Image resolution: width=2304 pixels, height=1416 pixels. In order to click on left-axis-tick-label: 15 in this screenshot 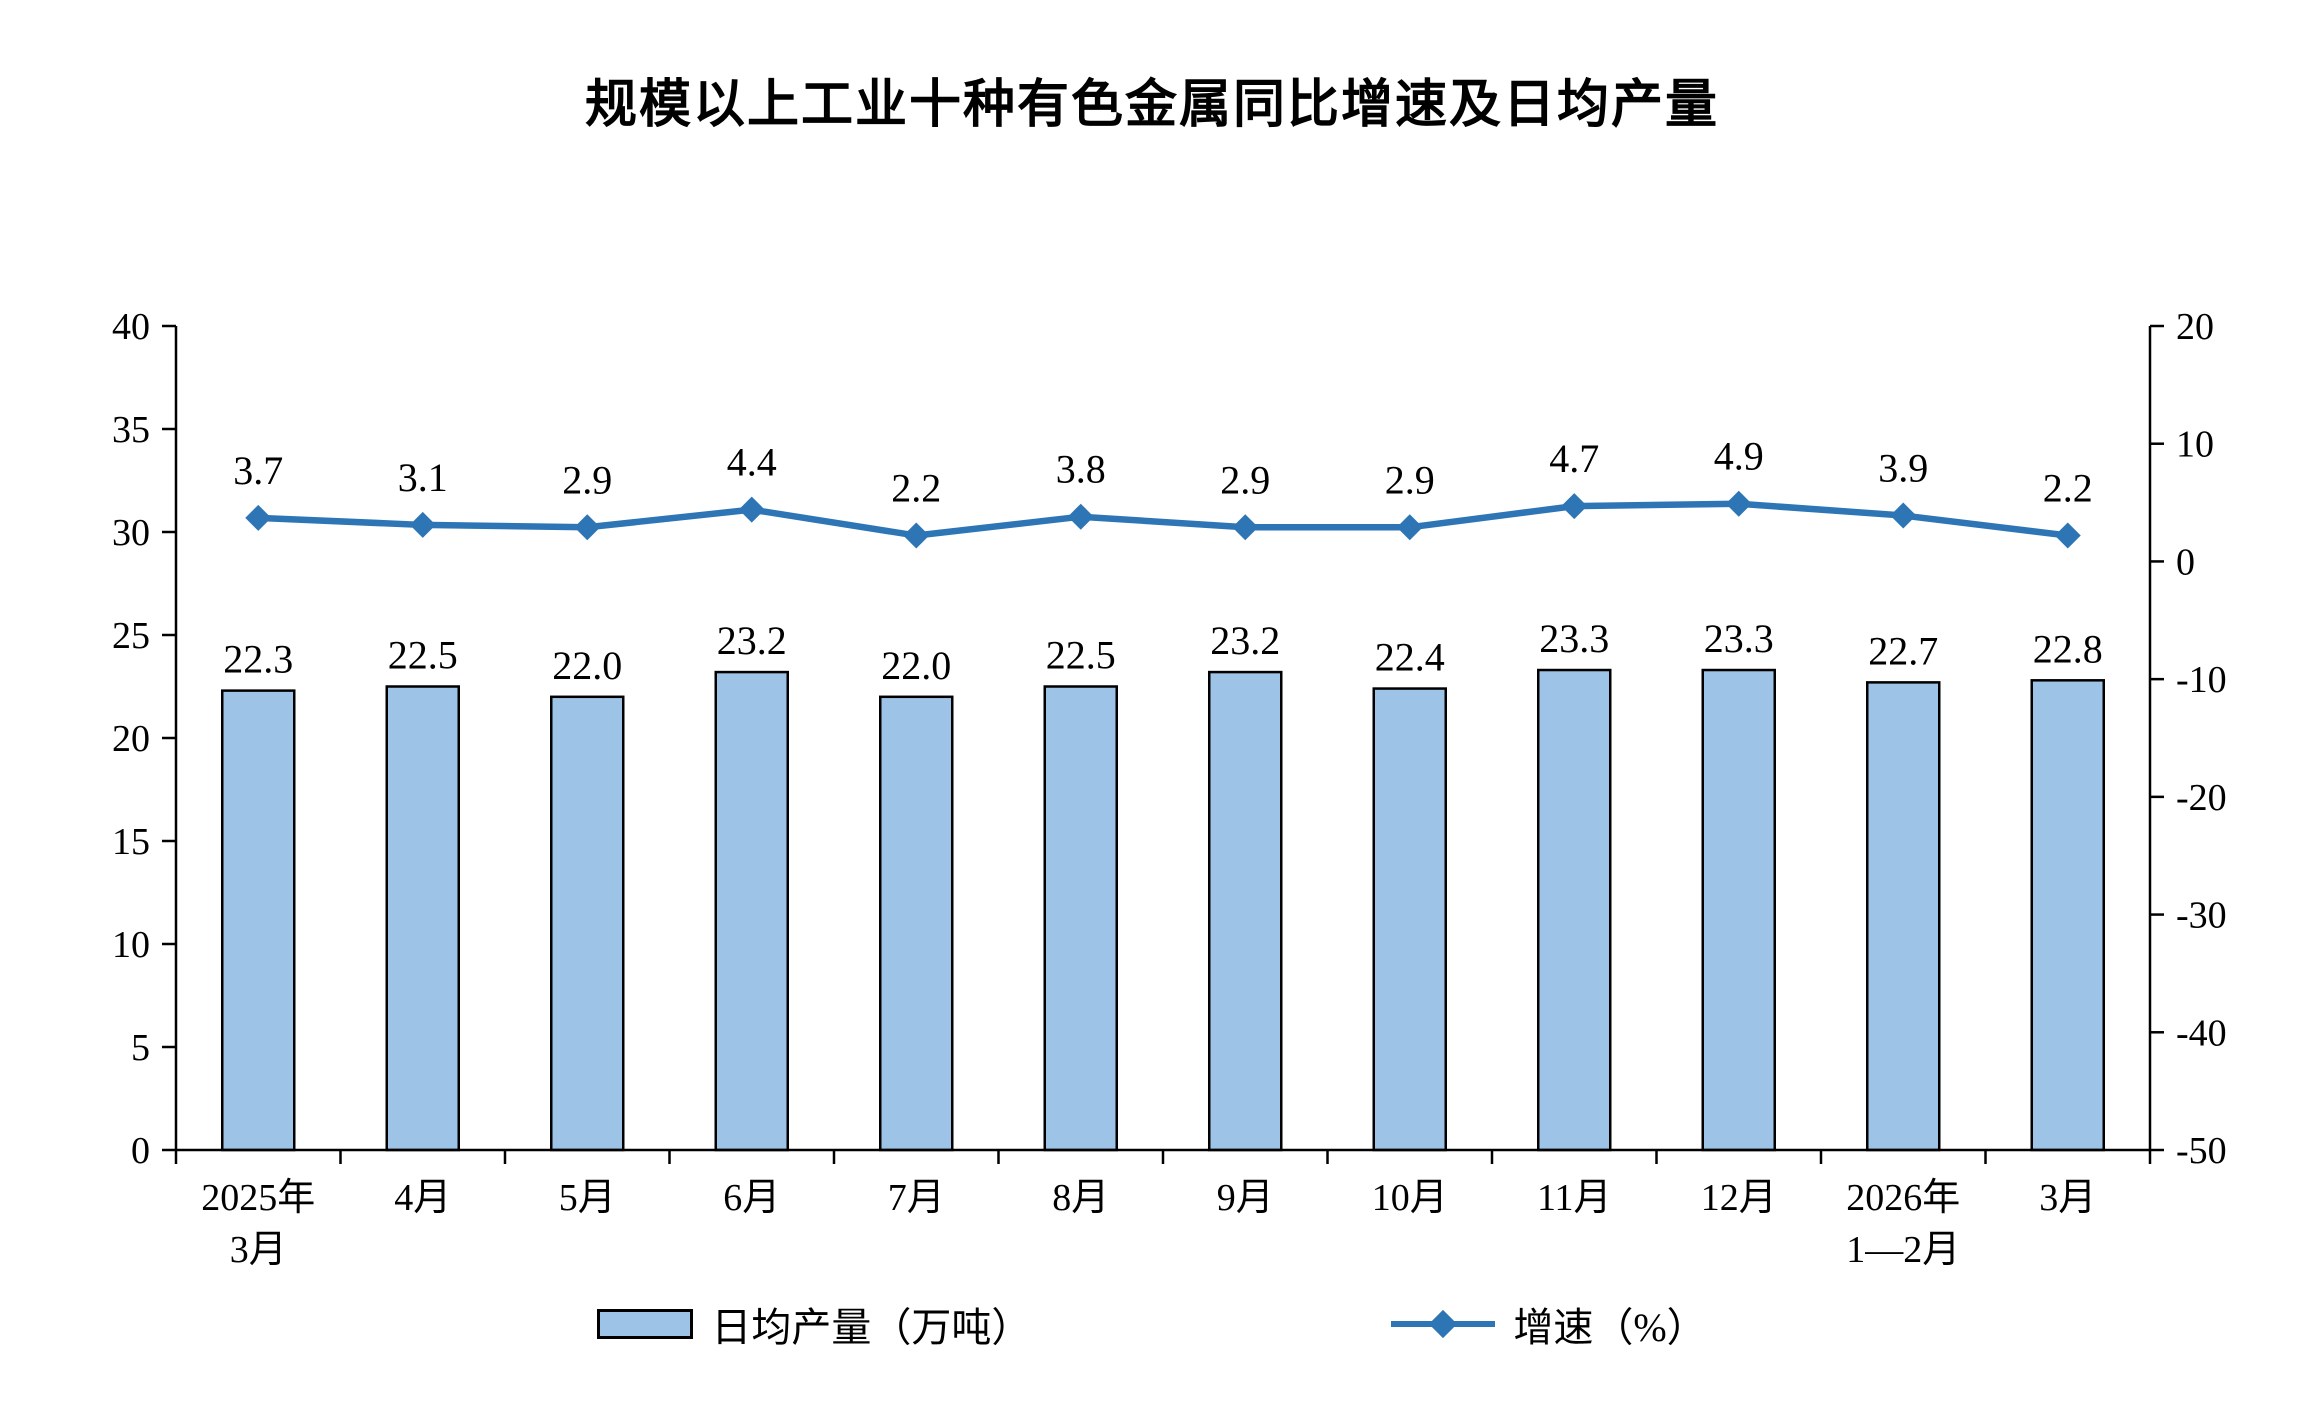, I will do `click(131, 842)`.